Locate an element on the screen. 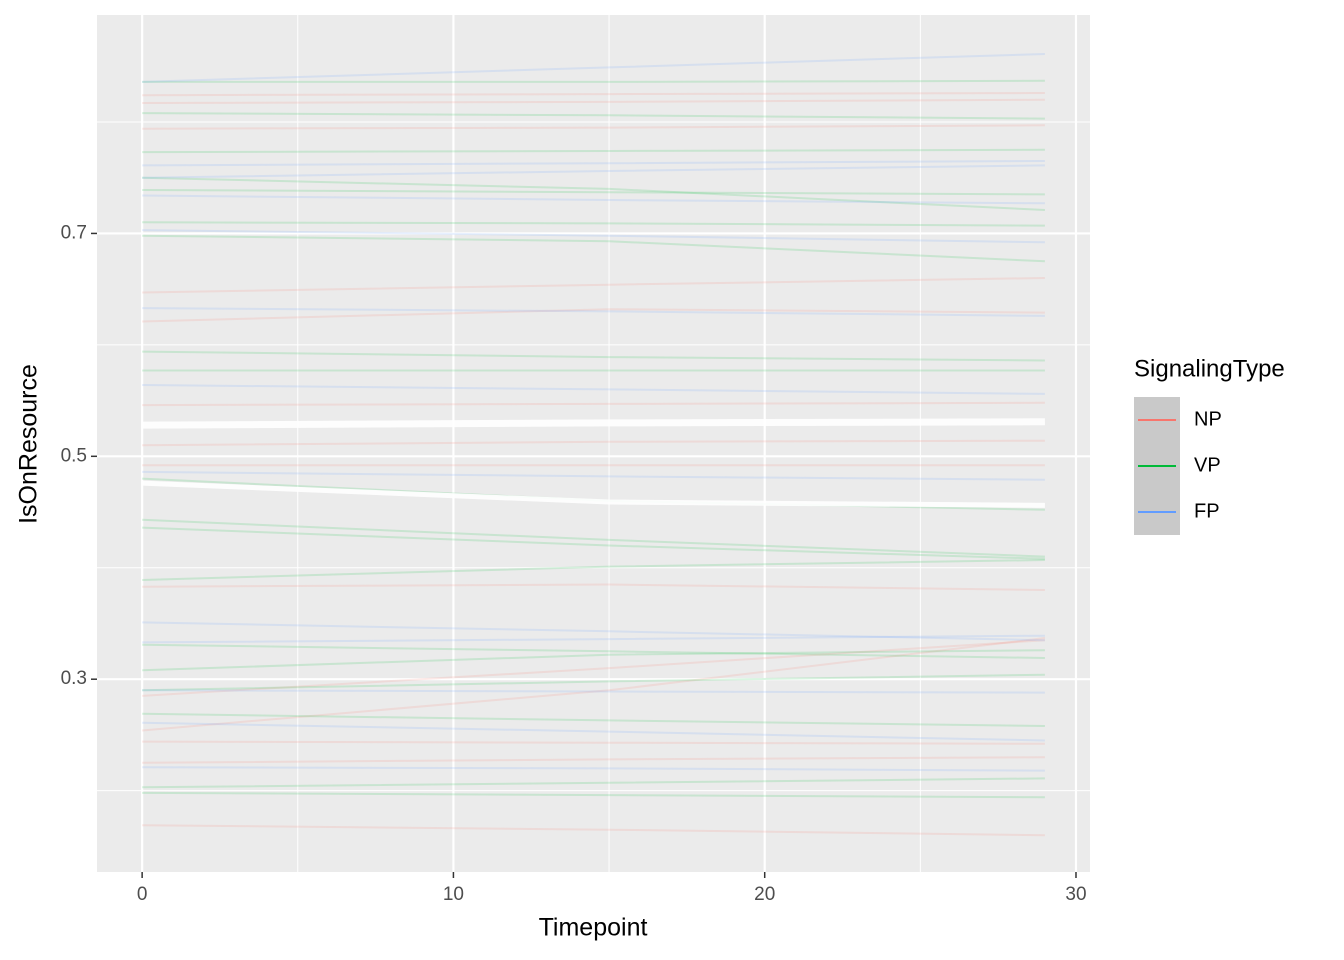  legend-title: SignalingType is located at coordinates (1209, 368).